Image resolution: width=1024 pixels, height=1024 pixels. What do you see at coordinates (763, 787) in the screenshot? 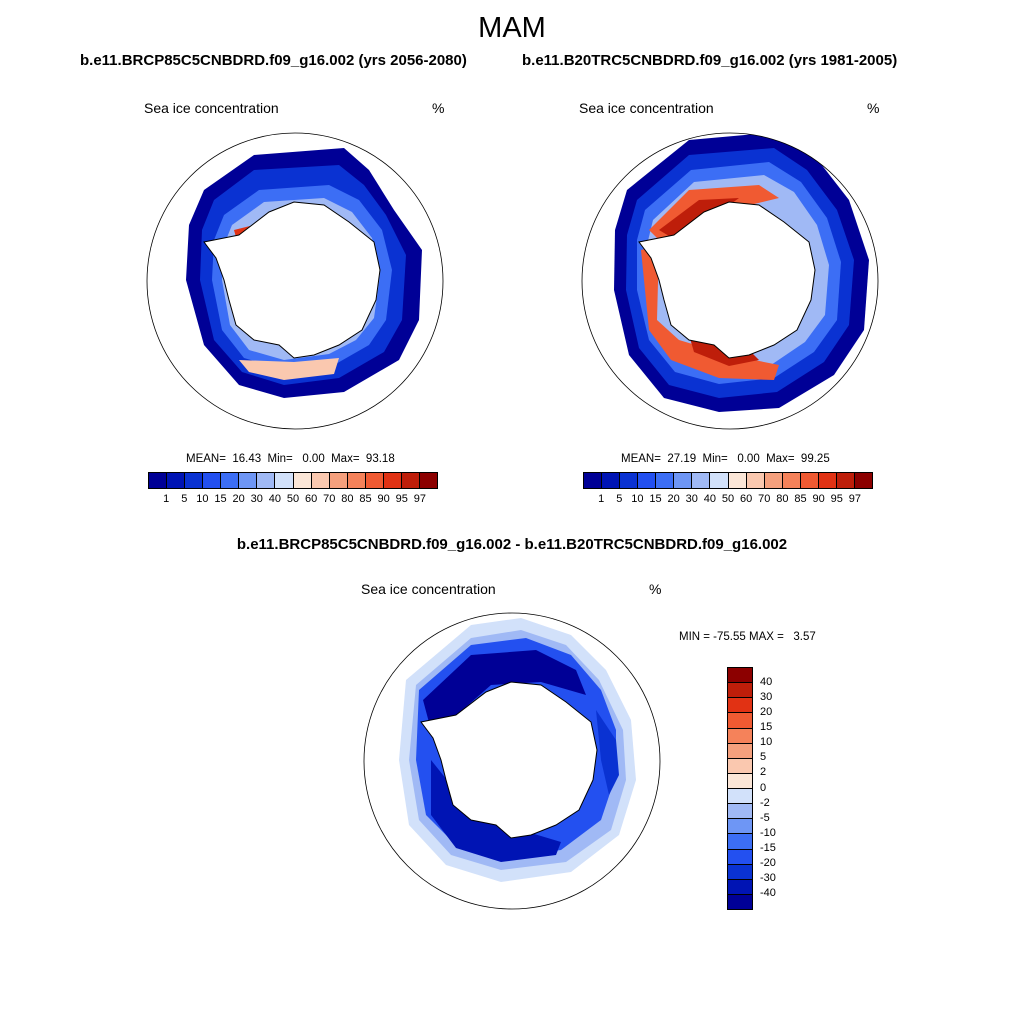
I see `colorbar-tick-label: 0` at bounding box center [763, 787].